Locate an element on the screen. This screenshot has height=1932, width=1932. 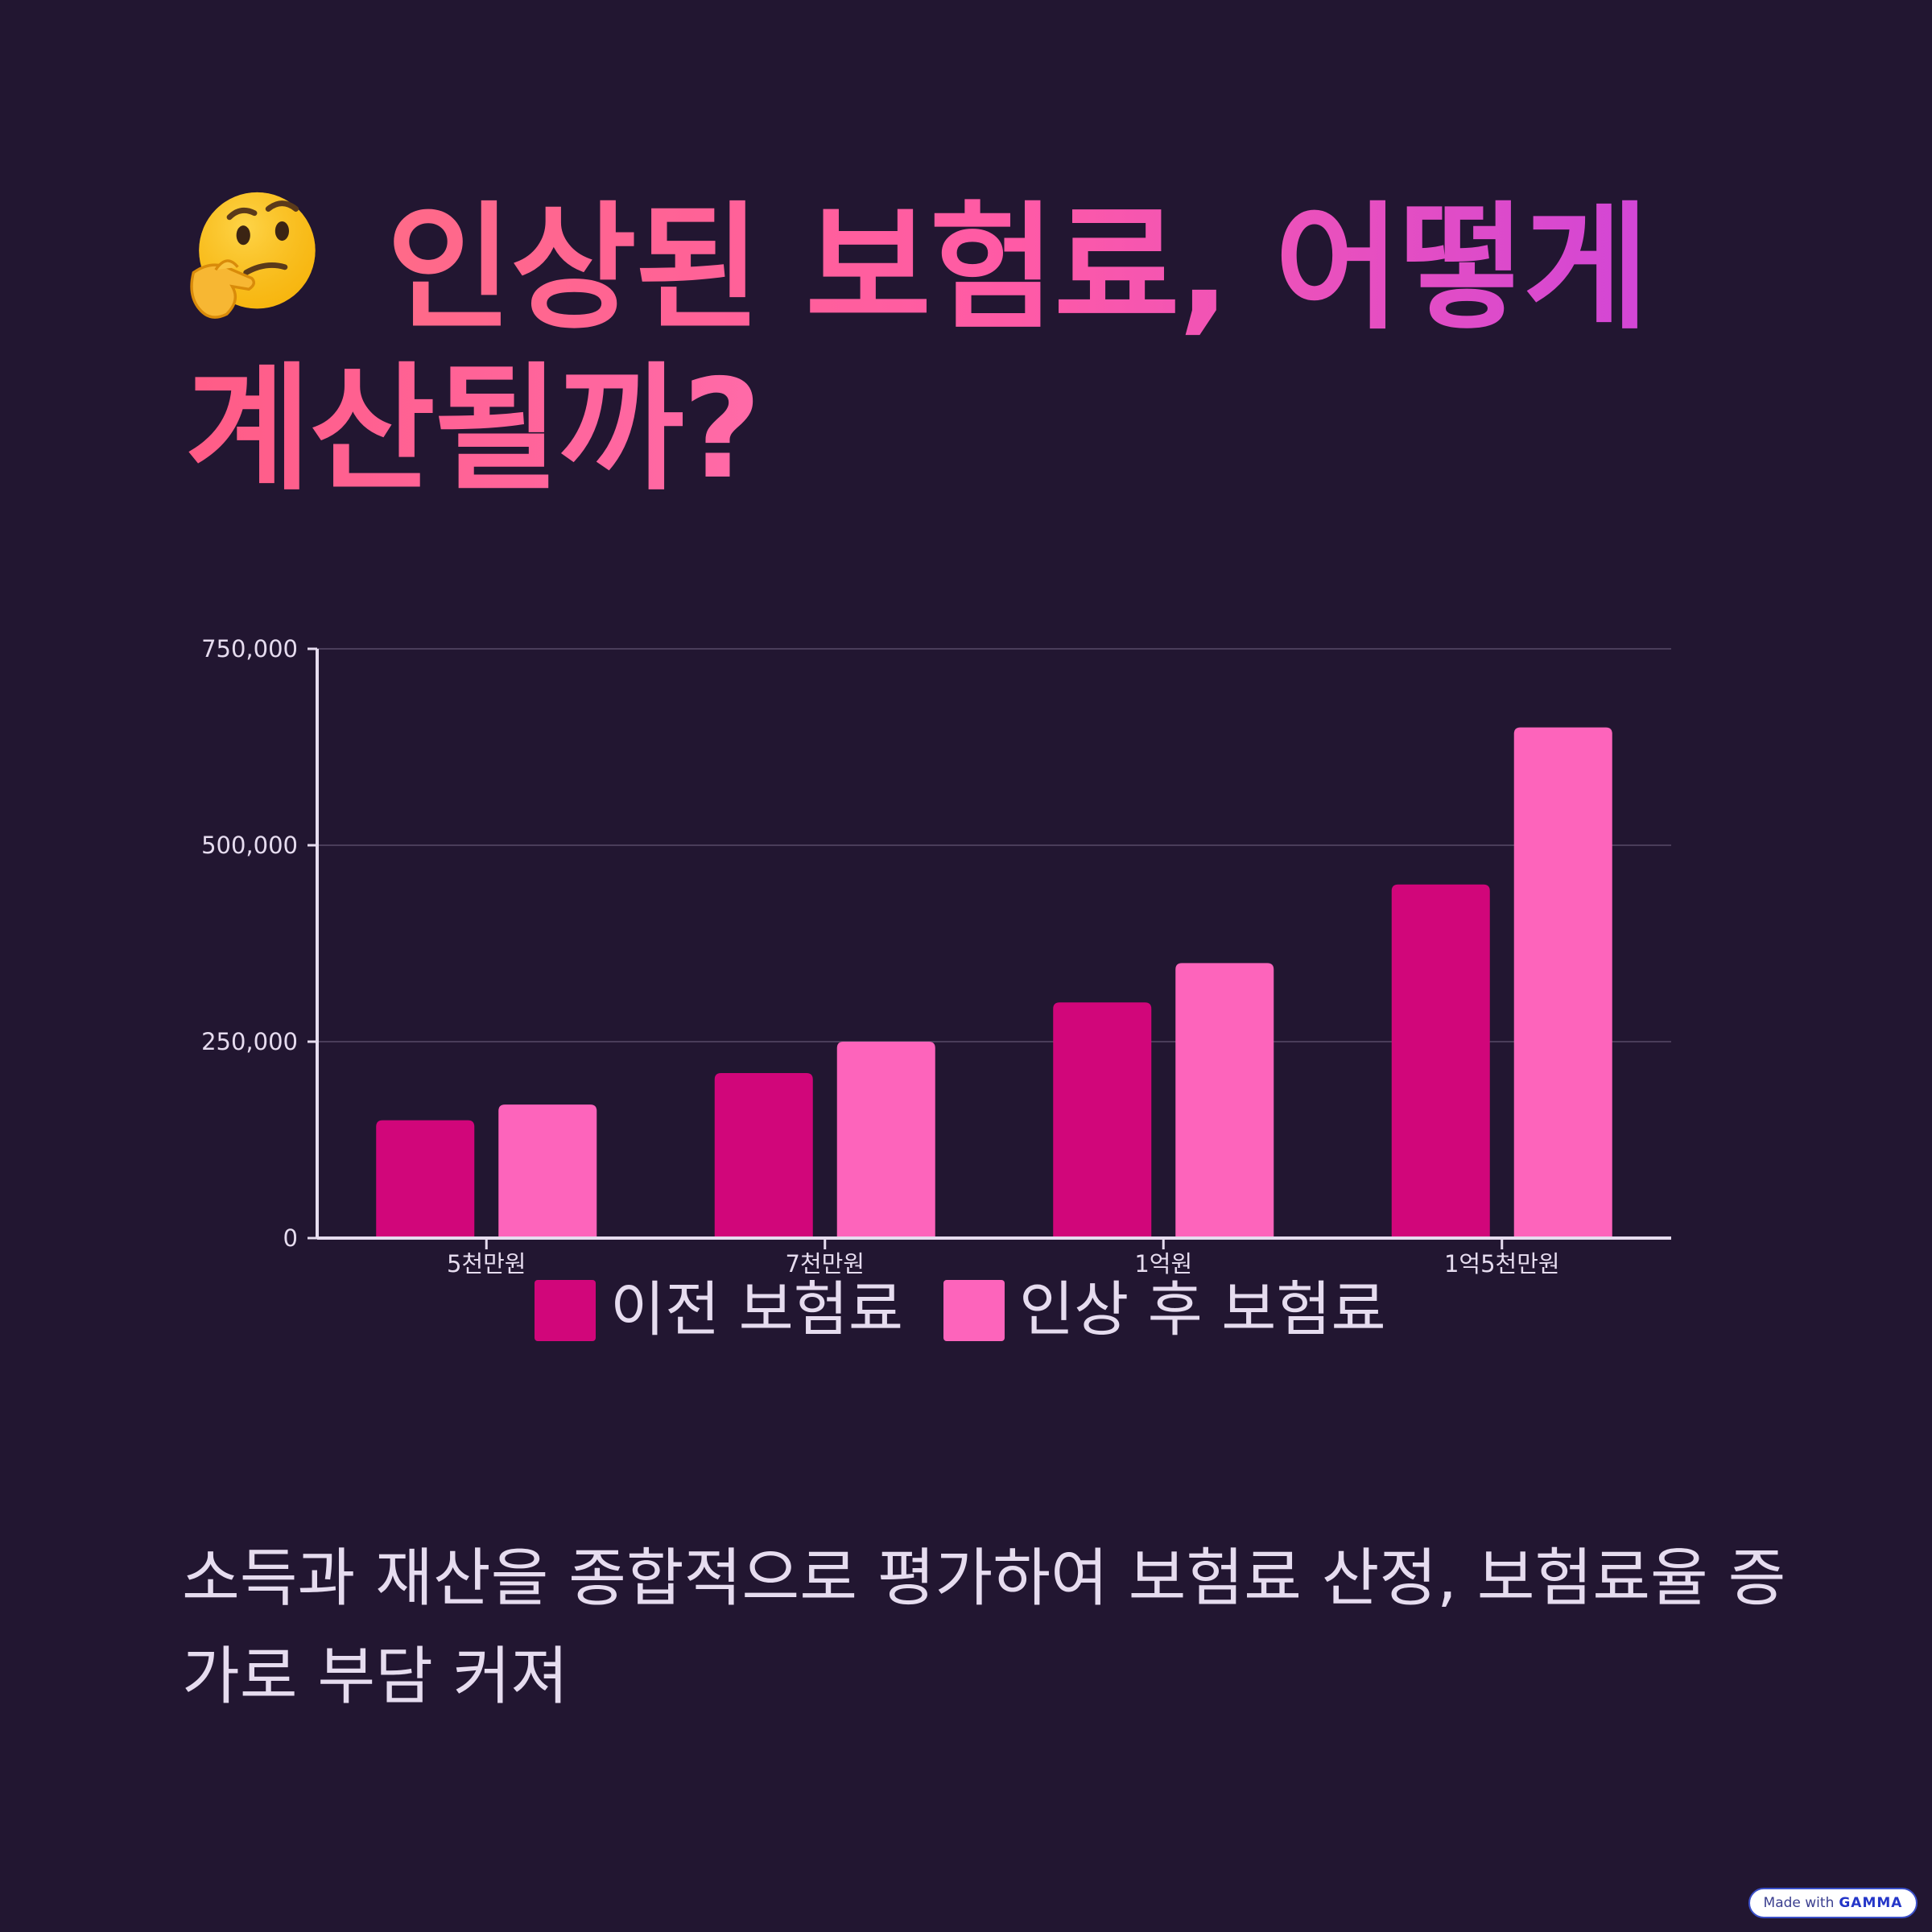
x-tick-label: 1억원 is located at coordinates (1163, 1264).